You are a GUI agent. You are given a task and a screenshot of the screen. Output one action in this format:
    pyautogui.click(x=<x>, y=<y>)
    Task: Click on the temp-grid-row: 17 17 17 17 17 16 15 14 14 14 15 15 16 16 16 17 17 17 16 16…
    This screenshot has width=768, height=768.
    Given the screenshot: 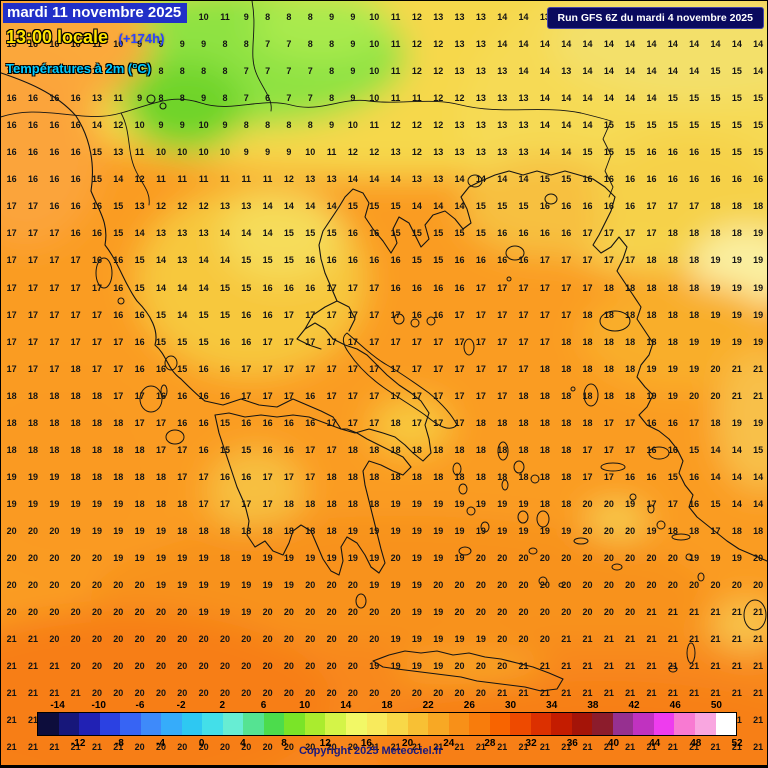 What is the action you would take?
    pyautogui.click(x=384, y=288)
    